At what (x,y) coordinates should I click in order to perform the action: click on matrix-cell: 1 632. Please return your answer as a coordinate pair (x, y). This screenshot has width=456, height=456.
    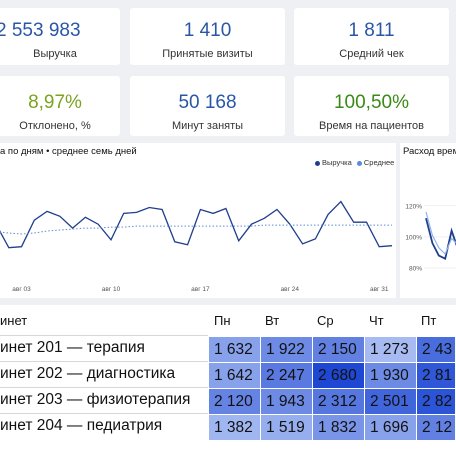
    Looking at the image, I should click on (235, 350).